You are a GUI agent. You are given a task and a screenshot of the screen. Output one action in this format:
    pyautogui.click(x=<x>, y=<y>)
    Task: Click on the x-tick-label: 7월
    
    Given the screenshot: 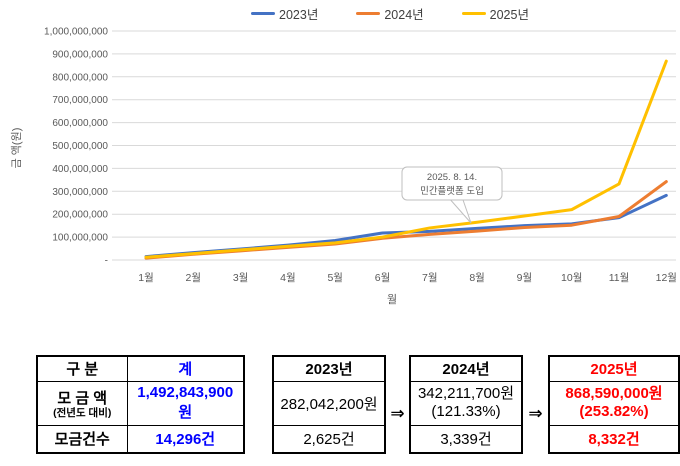 What is the action you would take?
    pyautogui.click(x=430, y=278)
    